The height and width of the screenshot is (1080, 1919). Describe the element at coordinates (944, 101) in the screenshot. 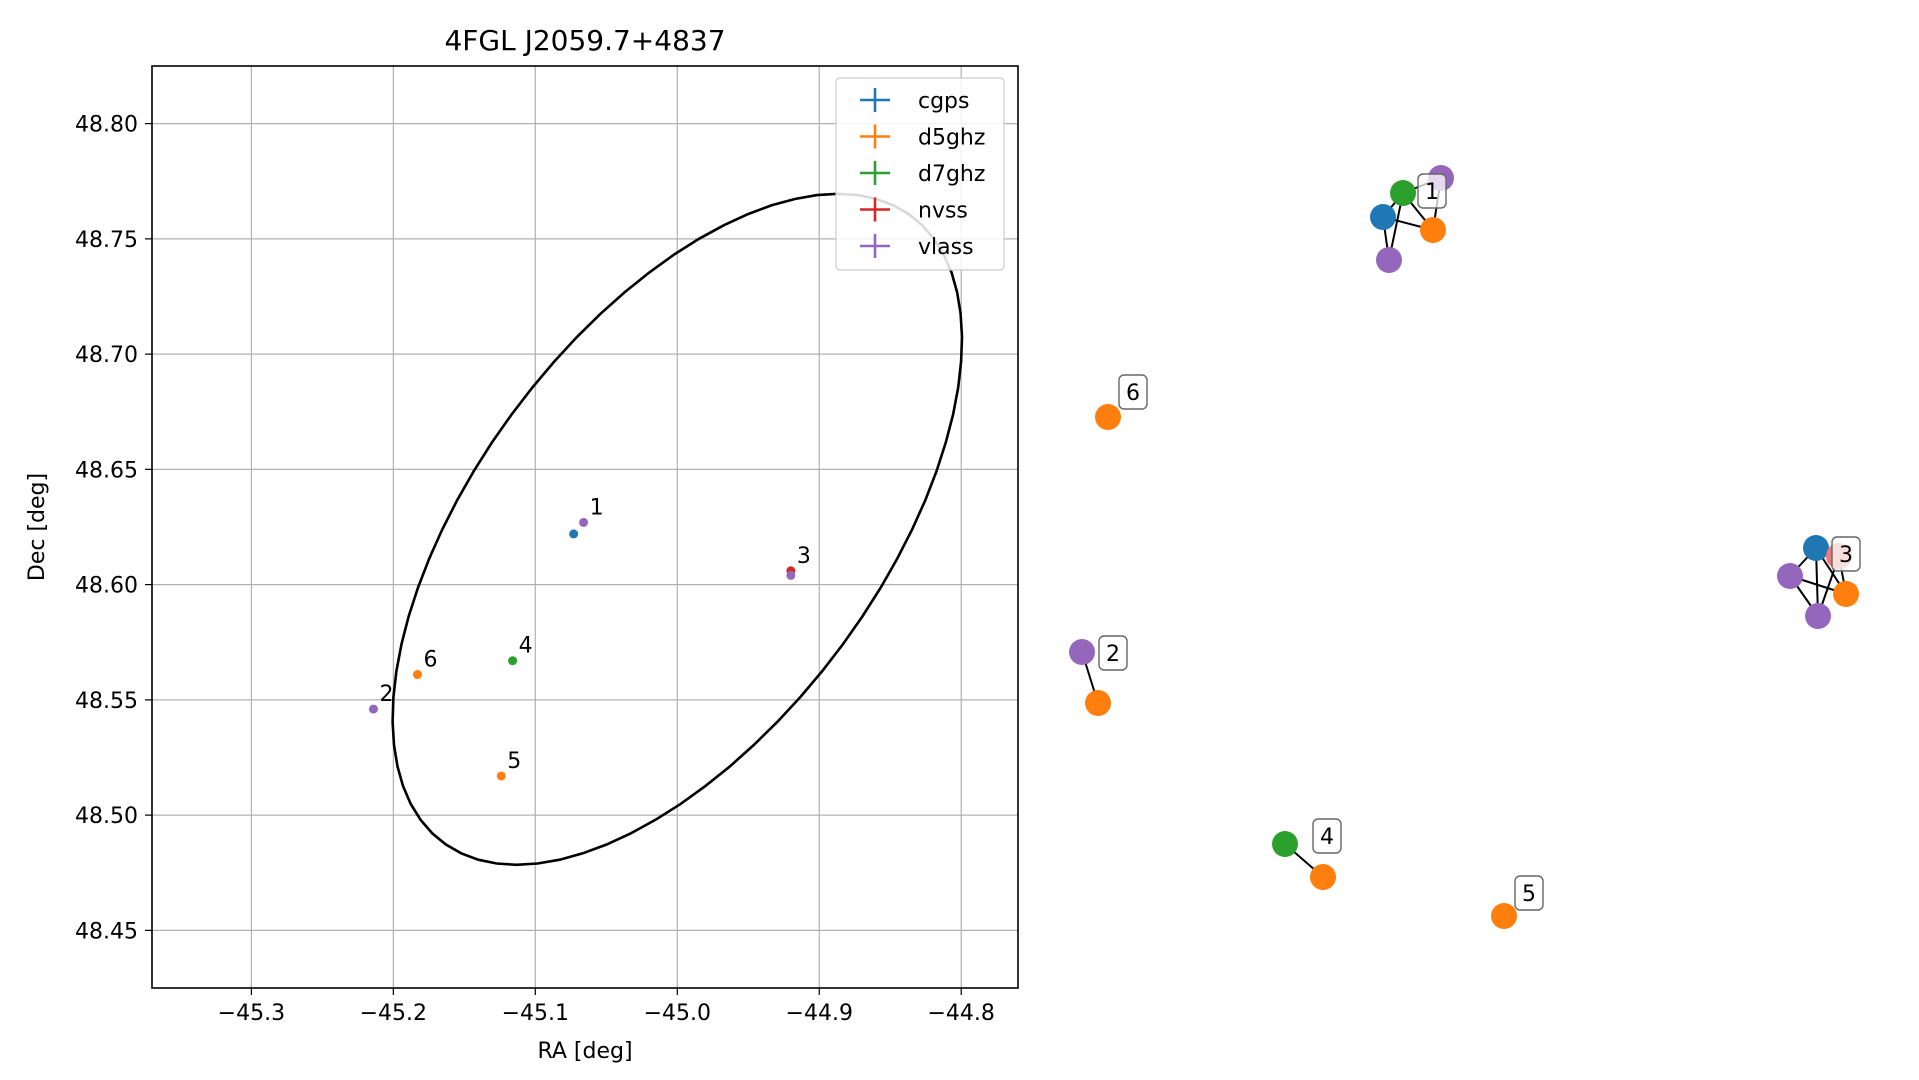

I see `legend-entry-cgps: cgps` at that location.